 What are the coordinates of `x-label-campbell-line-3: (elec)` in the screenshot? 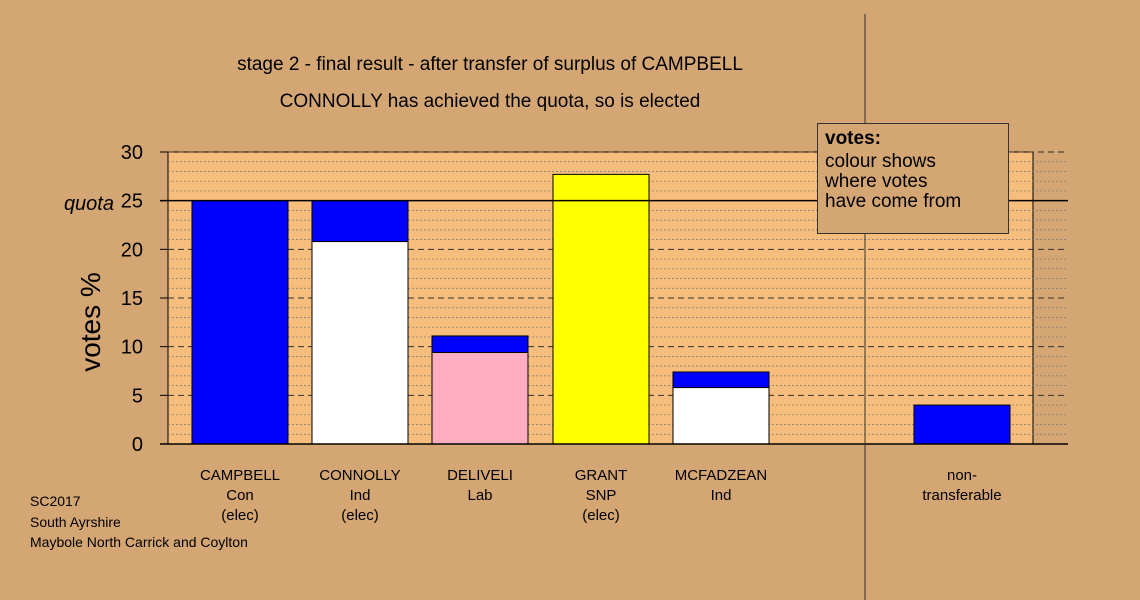 It's located at (240, 515).